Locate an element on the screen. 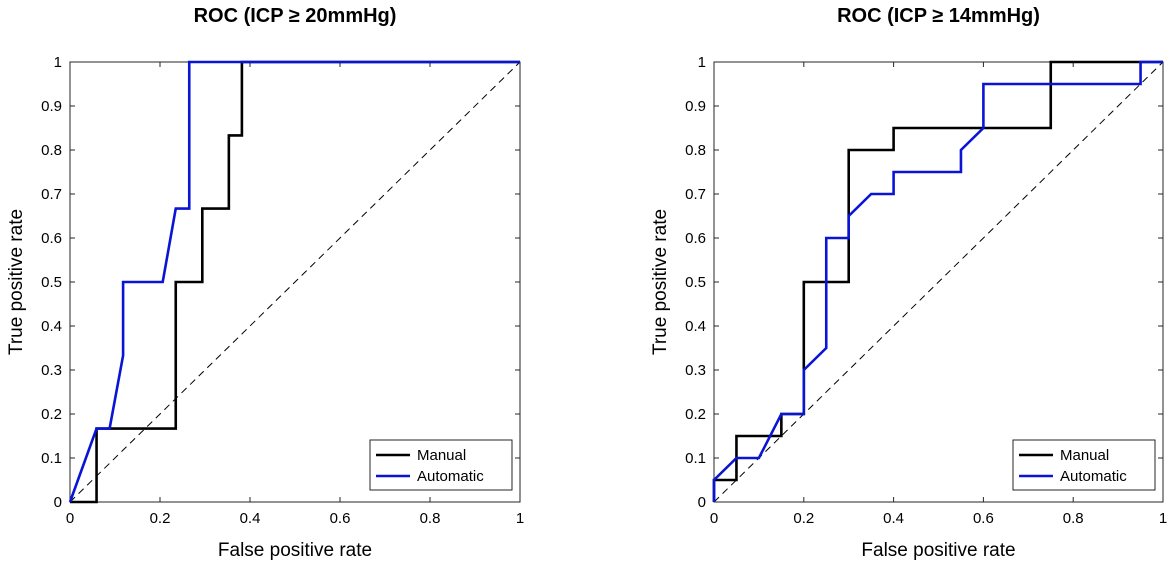  chart-1-legend-box is located at coordinates (441, 465).